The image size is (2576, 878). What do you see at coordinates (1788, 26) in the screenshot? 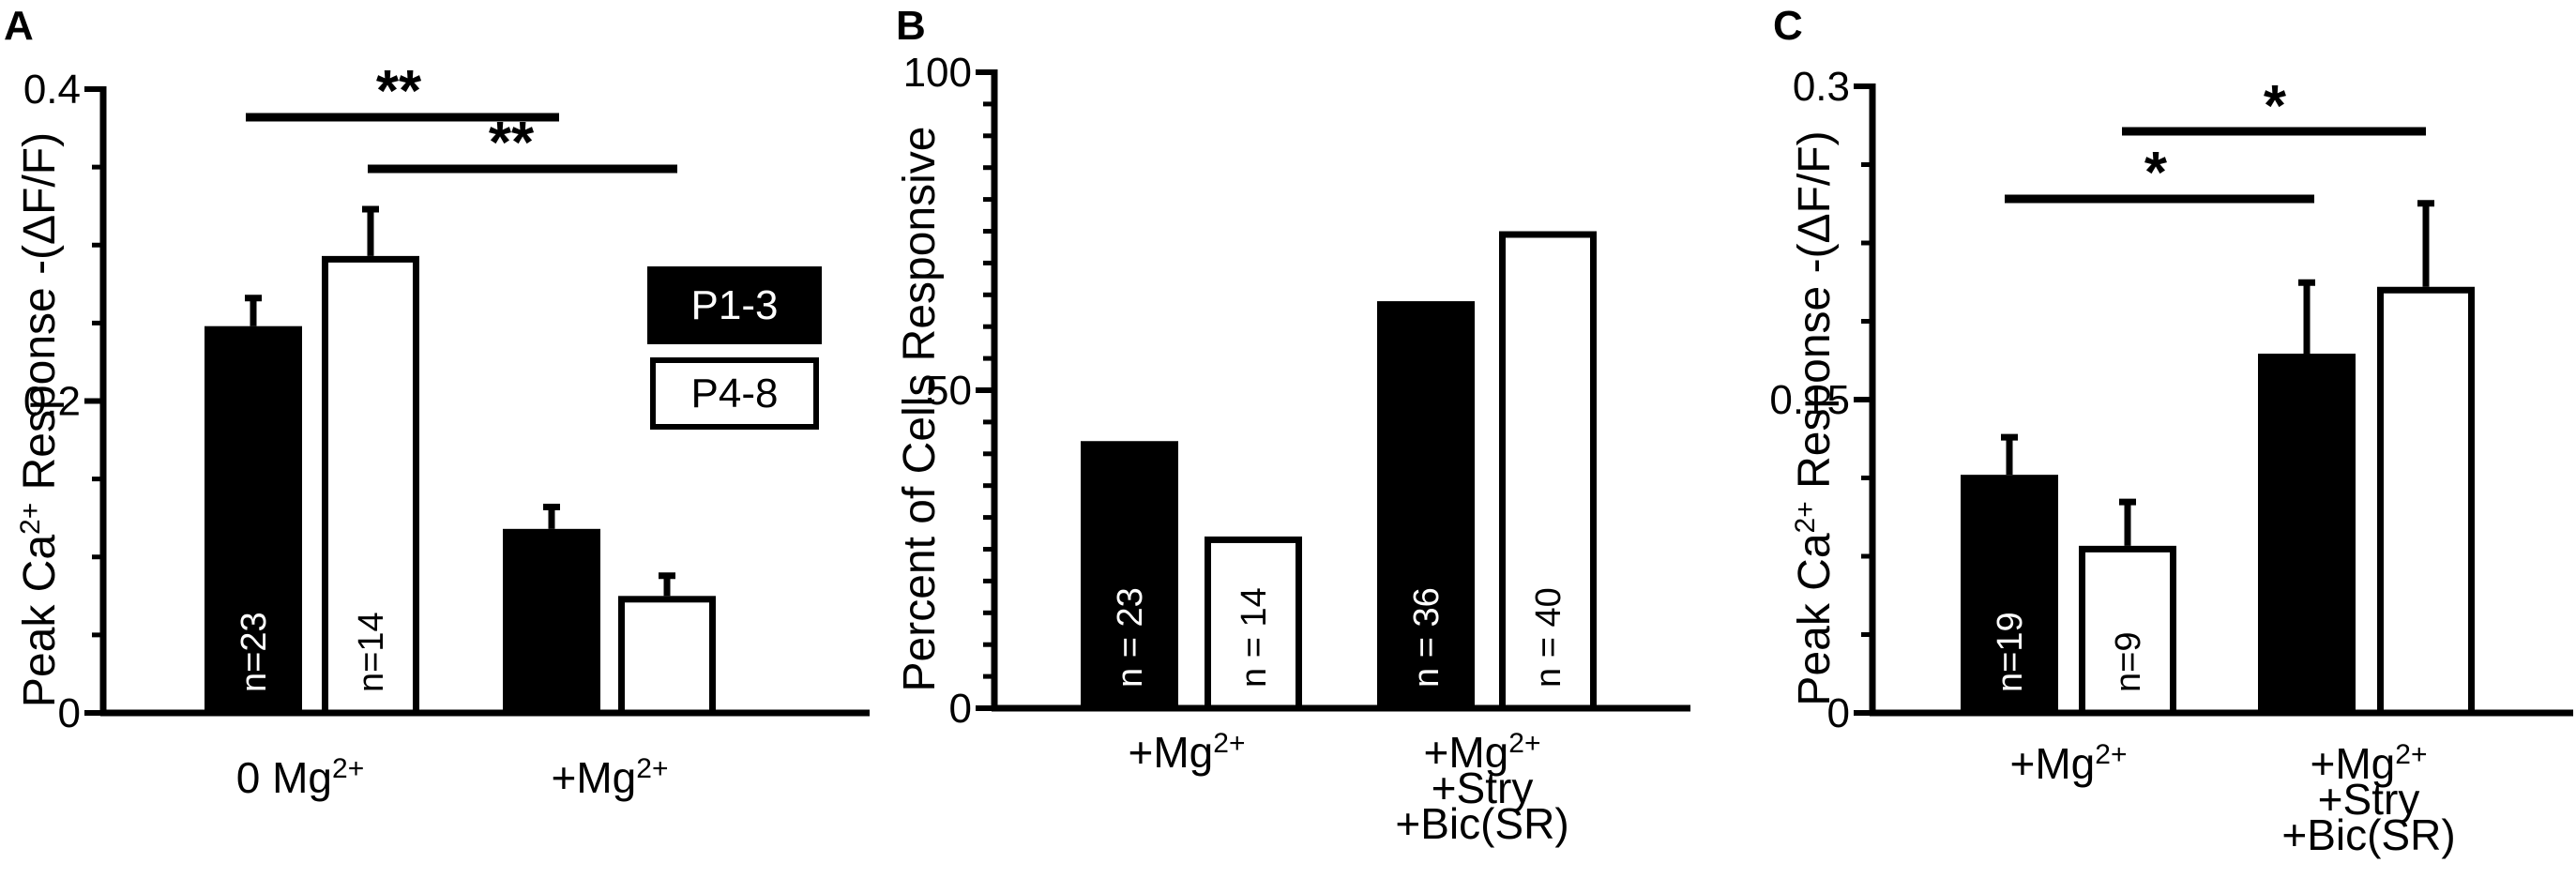
I see `panel-letter-c: C` at bounding box center [1788, 26].